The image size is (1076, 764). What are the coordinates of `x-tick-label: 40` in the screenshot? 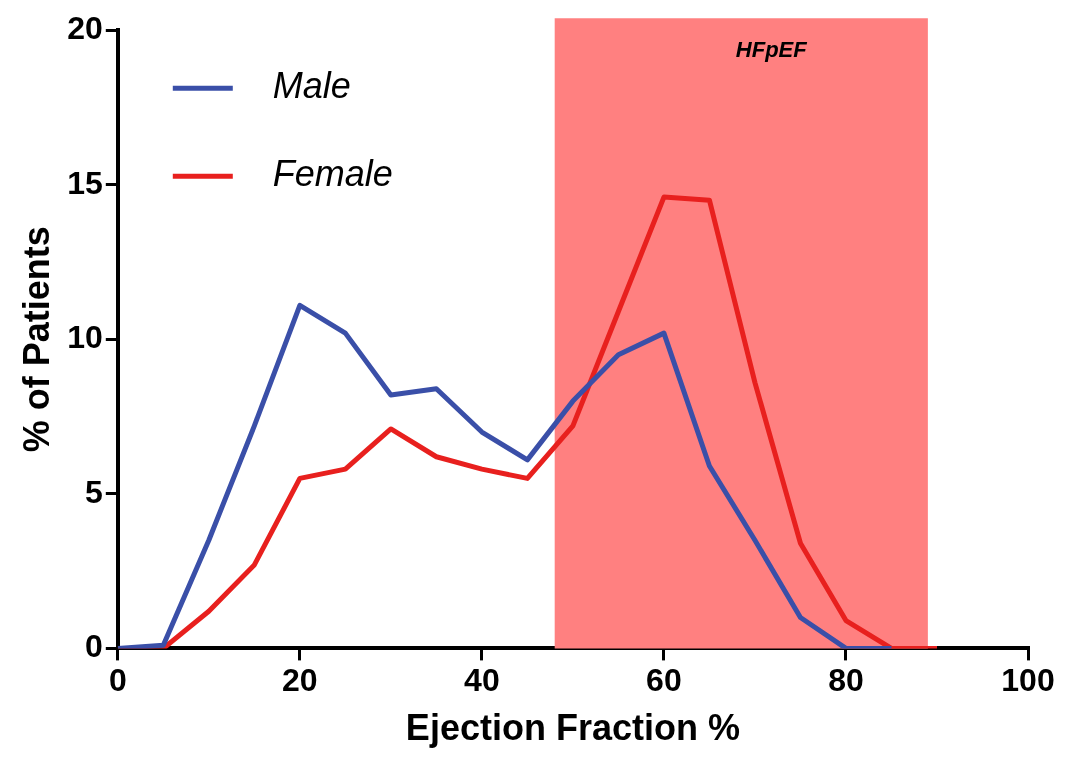 It's located at (482, 680).